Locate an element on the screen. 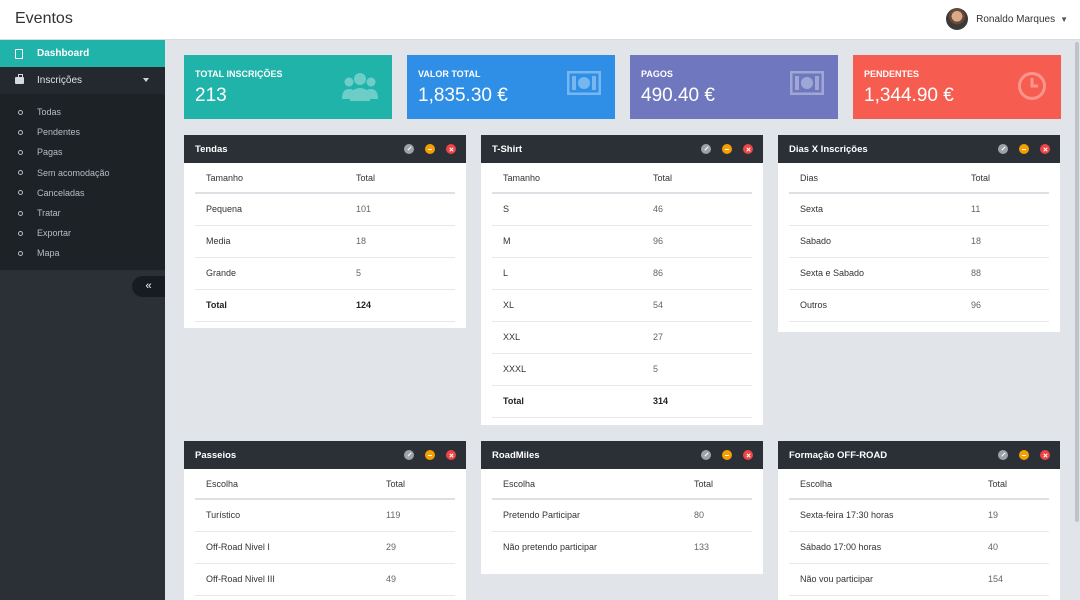  cell-value: 119 is located at coordinates (415, 515).